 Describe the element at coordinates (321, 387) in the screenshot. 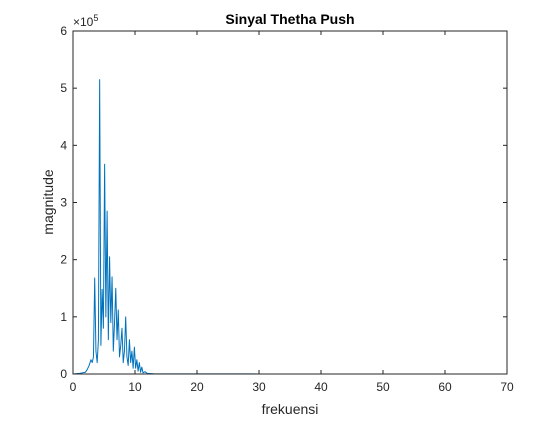

I see `x-tick-label: 40` at that location.